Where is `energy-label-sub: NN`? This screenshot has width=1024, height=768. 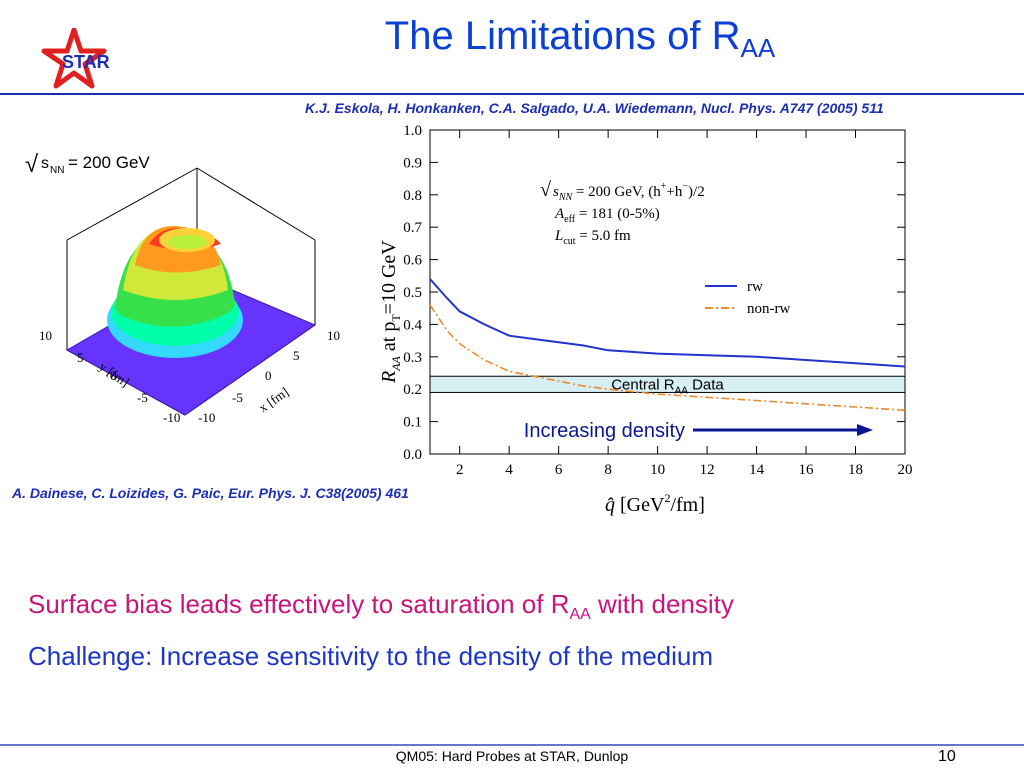 energy-label-sub: NN is located at coordinates (57, 170).